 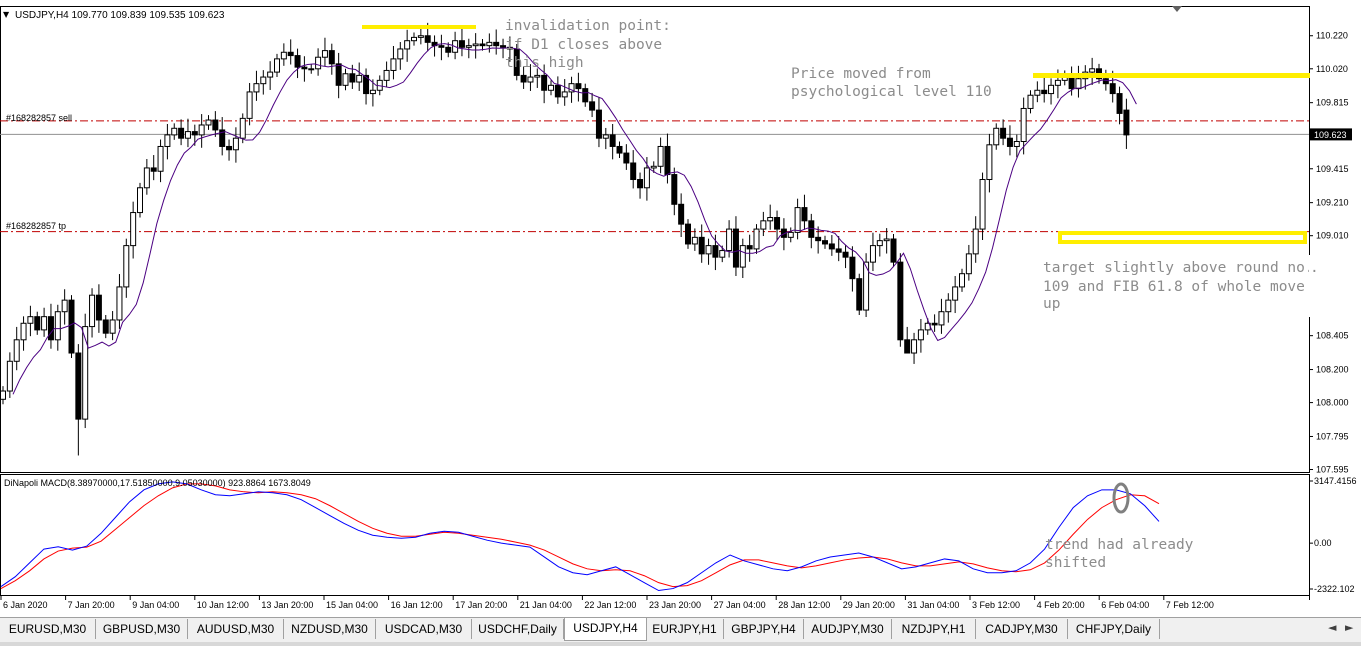 I want to click on target-note-line3: up, so click(x=1051, y=304).